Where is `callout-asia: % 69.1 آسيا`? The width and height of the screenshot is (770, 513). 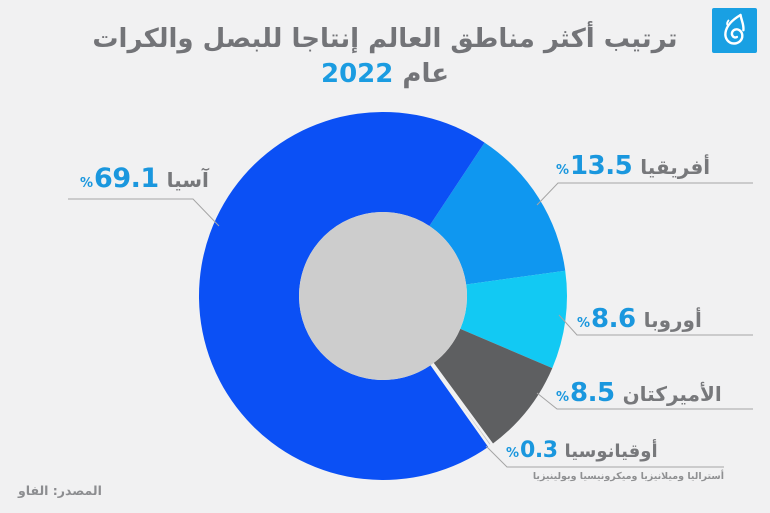 callout-asia: % 69.1 آسيا is located at coordinates (144, 178).